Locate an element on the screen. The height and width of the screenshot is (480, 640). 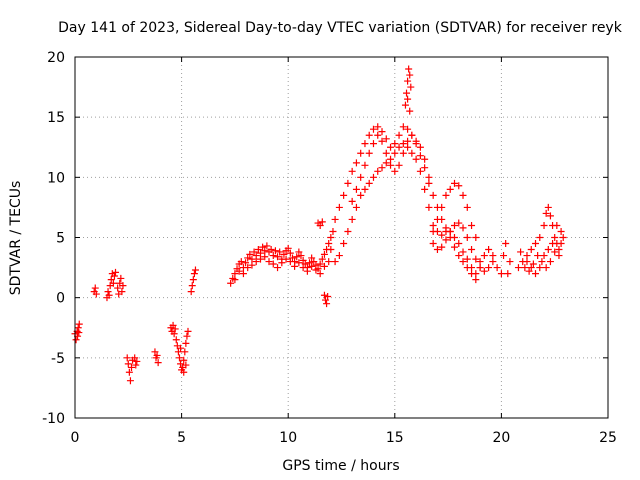
x-axis-label: GPS time / hours is located at coordinates (340, 466).